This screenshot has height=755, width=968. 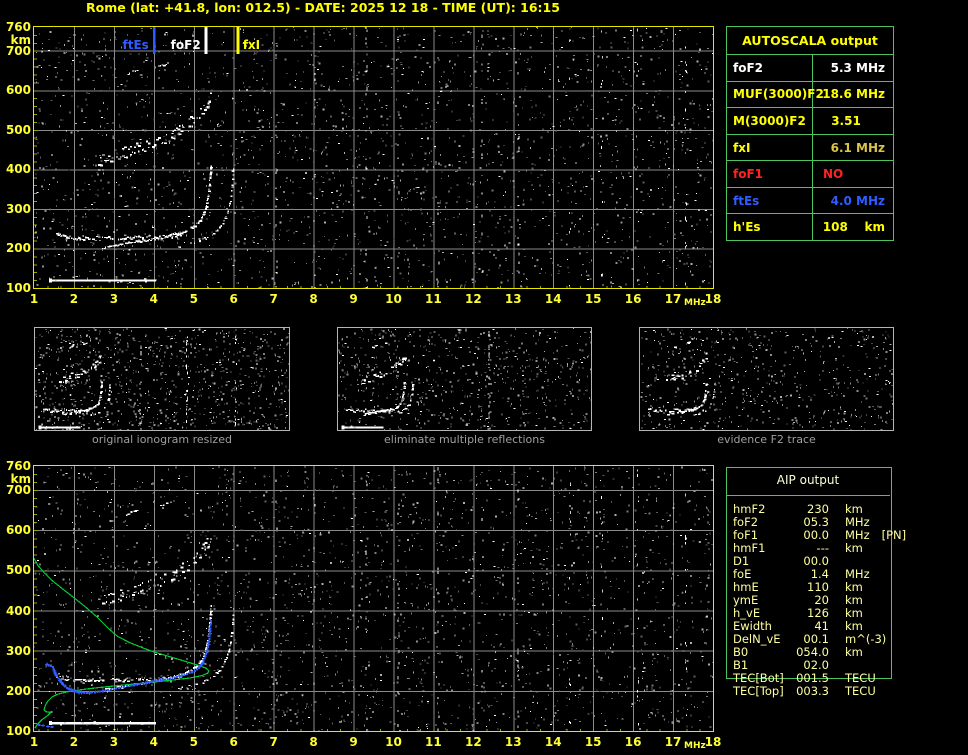 I want to click on y-tick-label: 200, so click(x=18, y=248).